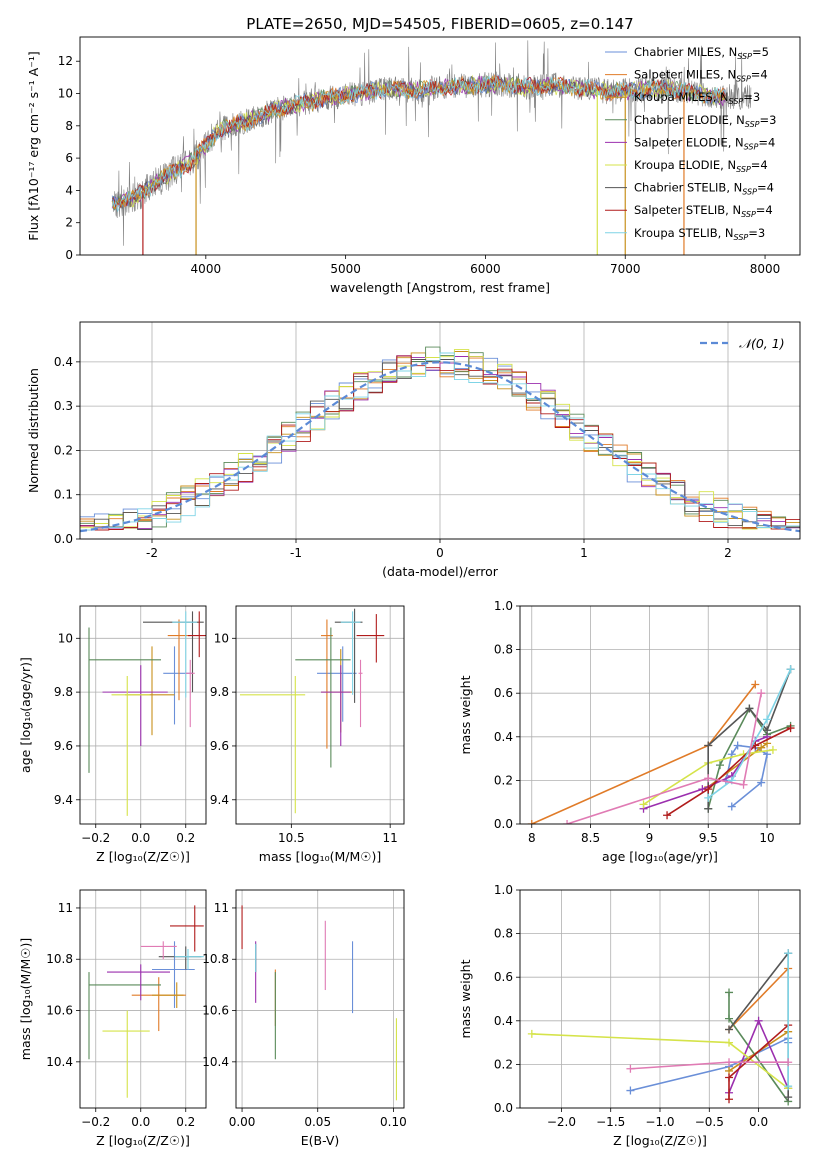 This screenshot has height=1170, width=819. I want to click on y-tick-label: 9.4, so click(219, 800).